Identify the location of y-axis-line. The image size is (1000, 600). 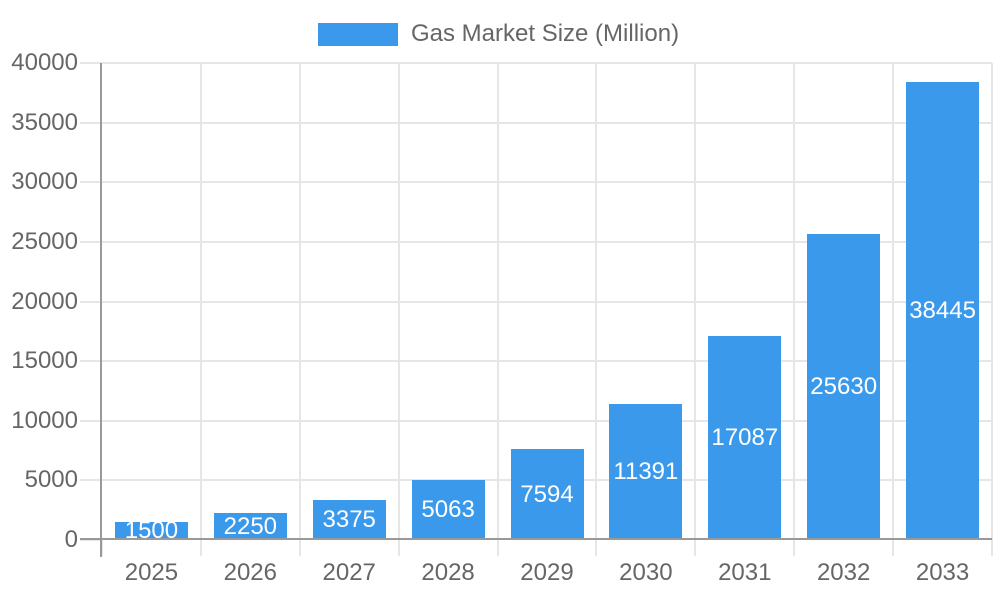
(101, 310).